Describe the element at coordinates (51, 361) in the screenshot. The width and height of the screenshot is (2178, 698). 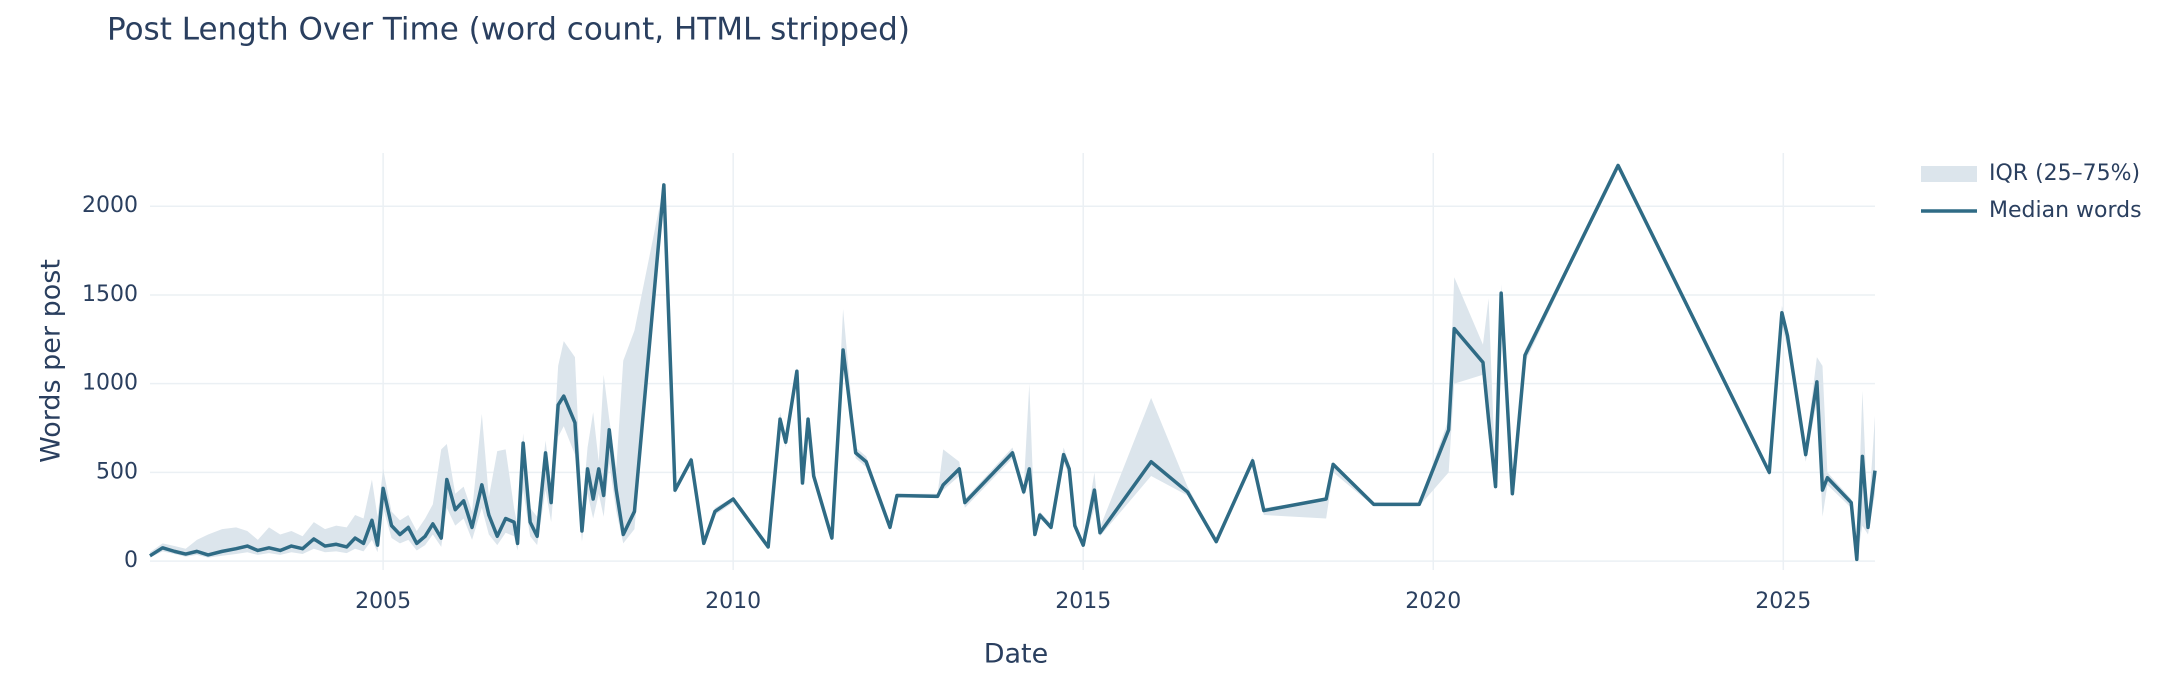
I see `y-axis-title: Words per post` at that location.